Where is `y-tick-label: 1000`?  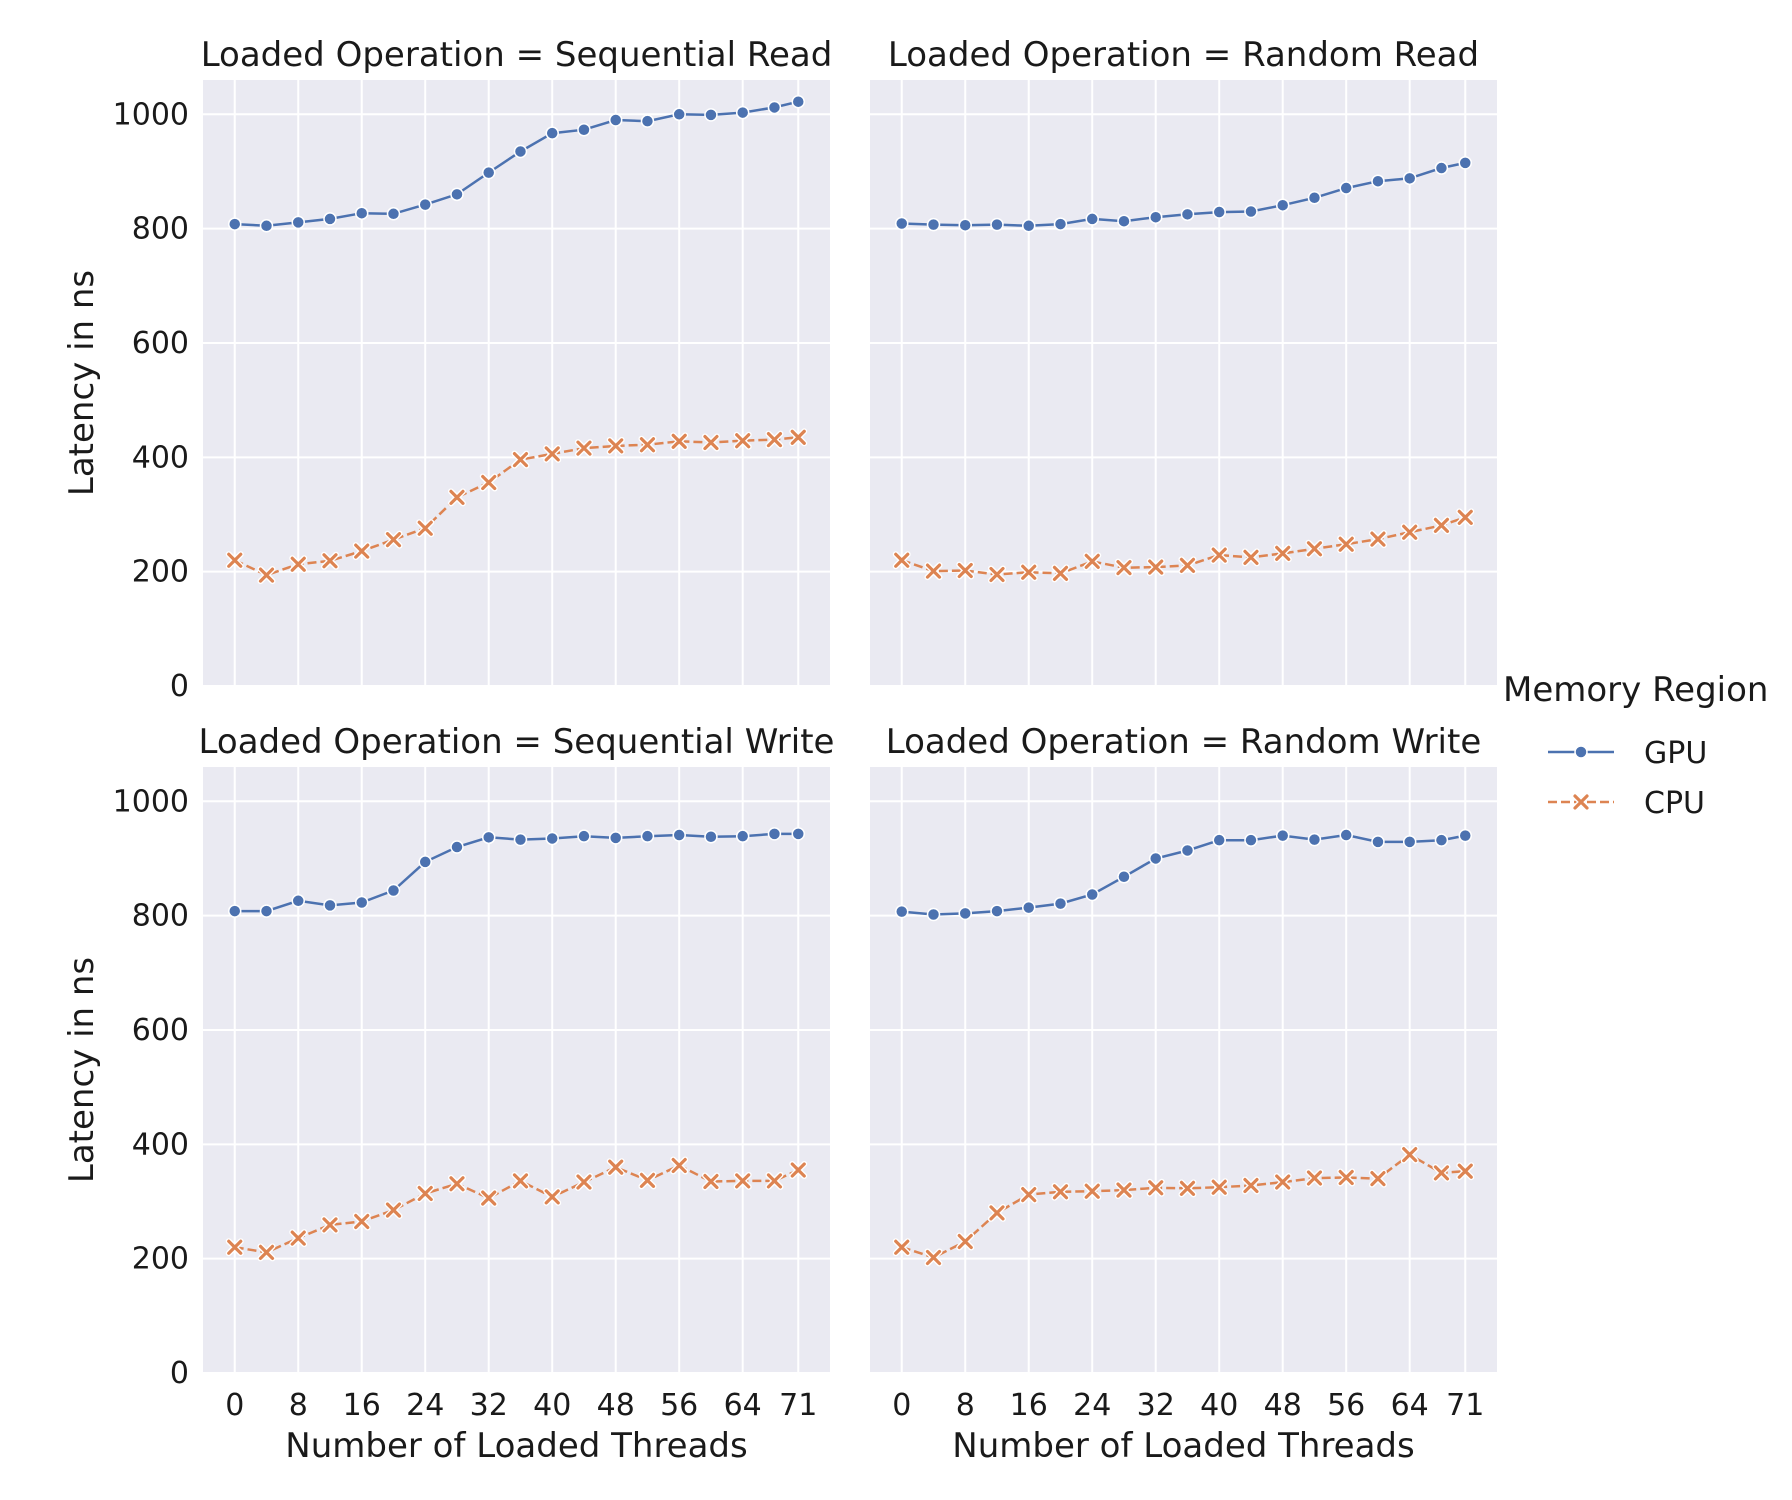
y-tick-label: 1000 is located at coordinates (151, 114).